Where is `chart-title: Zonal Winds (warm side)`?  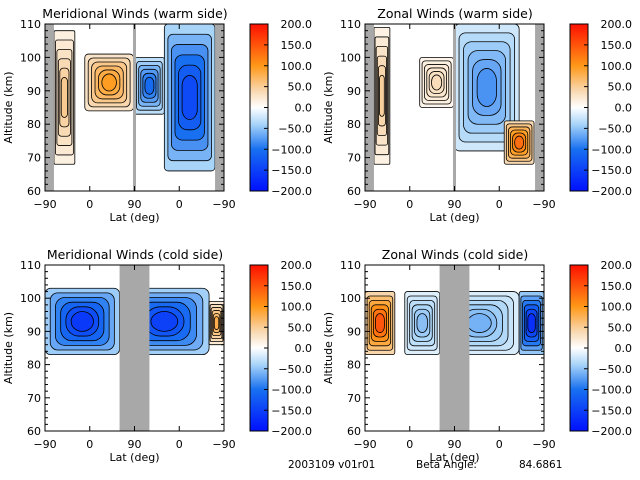 chart-title: Zonal Winds (warm side) is located at coordinates (454, 13).